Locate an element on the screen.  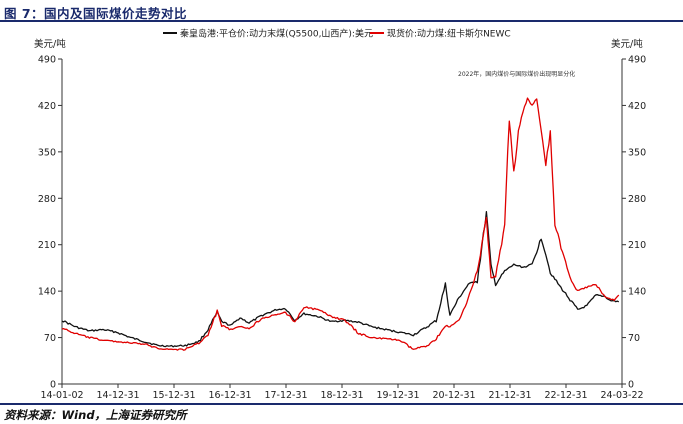
x-tick-label: 18-12-31 is located at coordinates (341, 395).